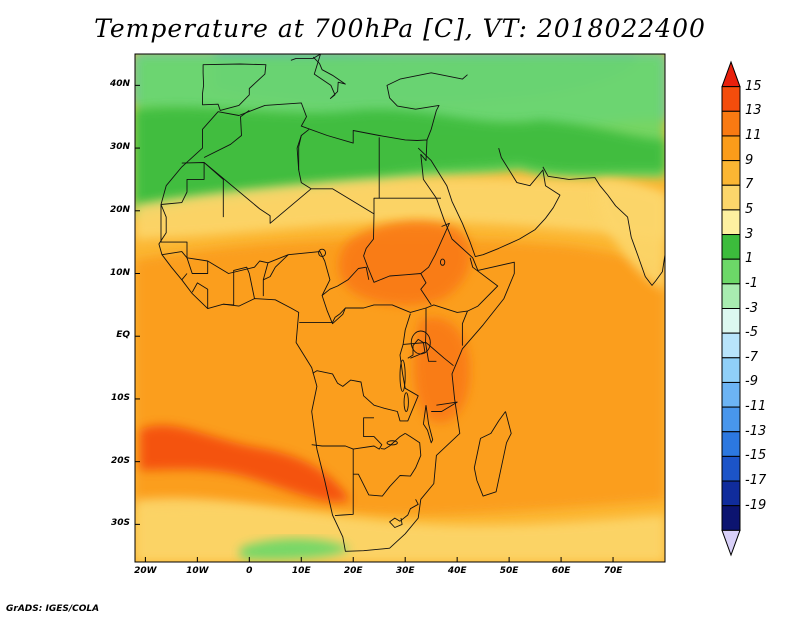 This screenshot has width=800, height=618. What do you see at coordinates (756, 431) in the screenshot?
I see `colorbar-label: -13` at bounding box center [756, 431].